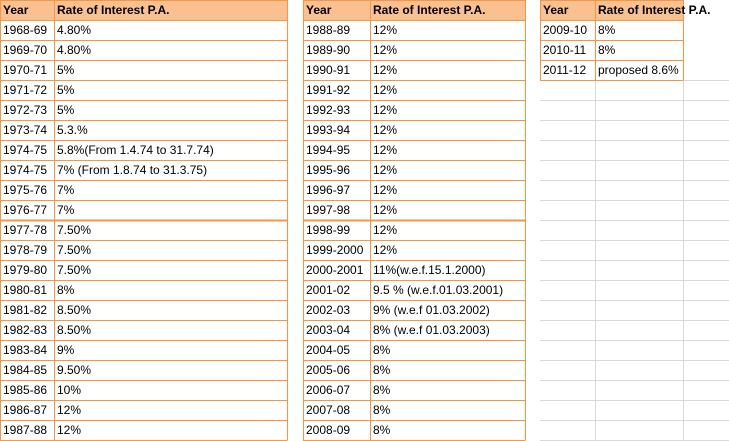 This screenshot has width=729, height=441. Describe the element at coordinates (328, 30) in the screenshot. I see `year-cell: 1988-89` at that location.